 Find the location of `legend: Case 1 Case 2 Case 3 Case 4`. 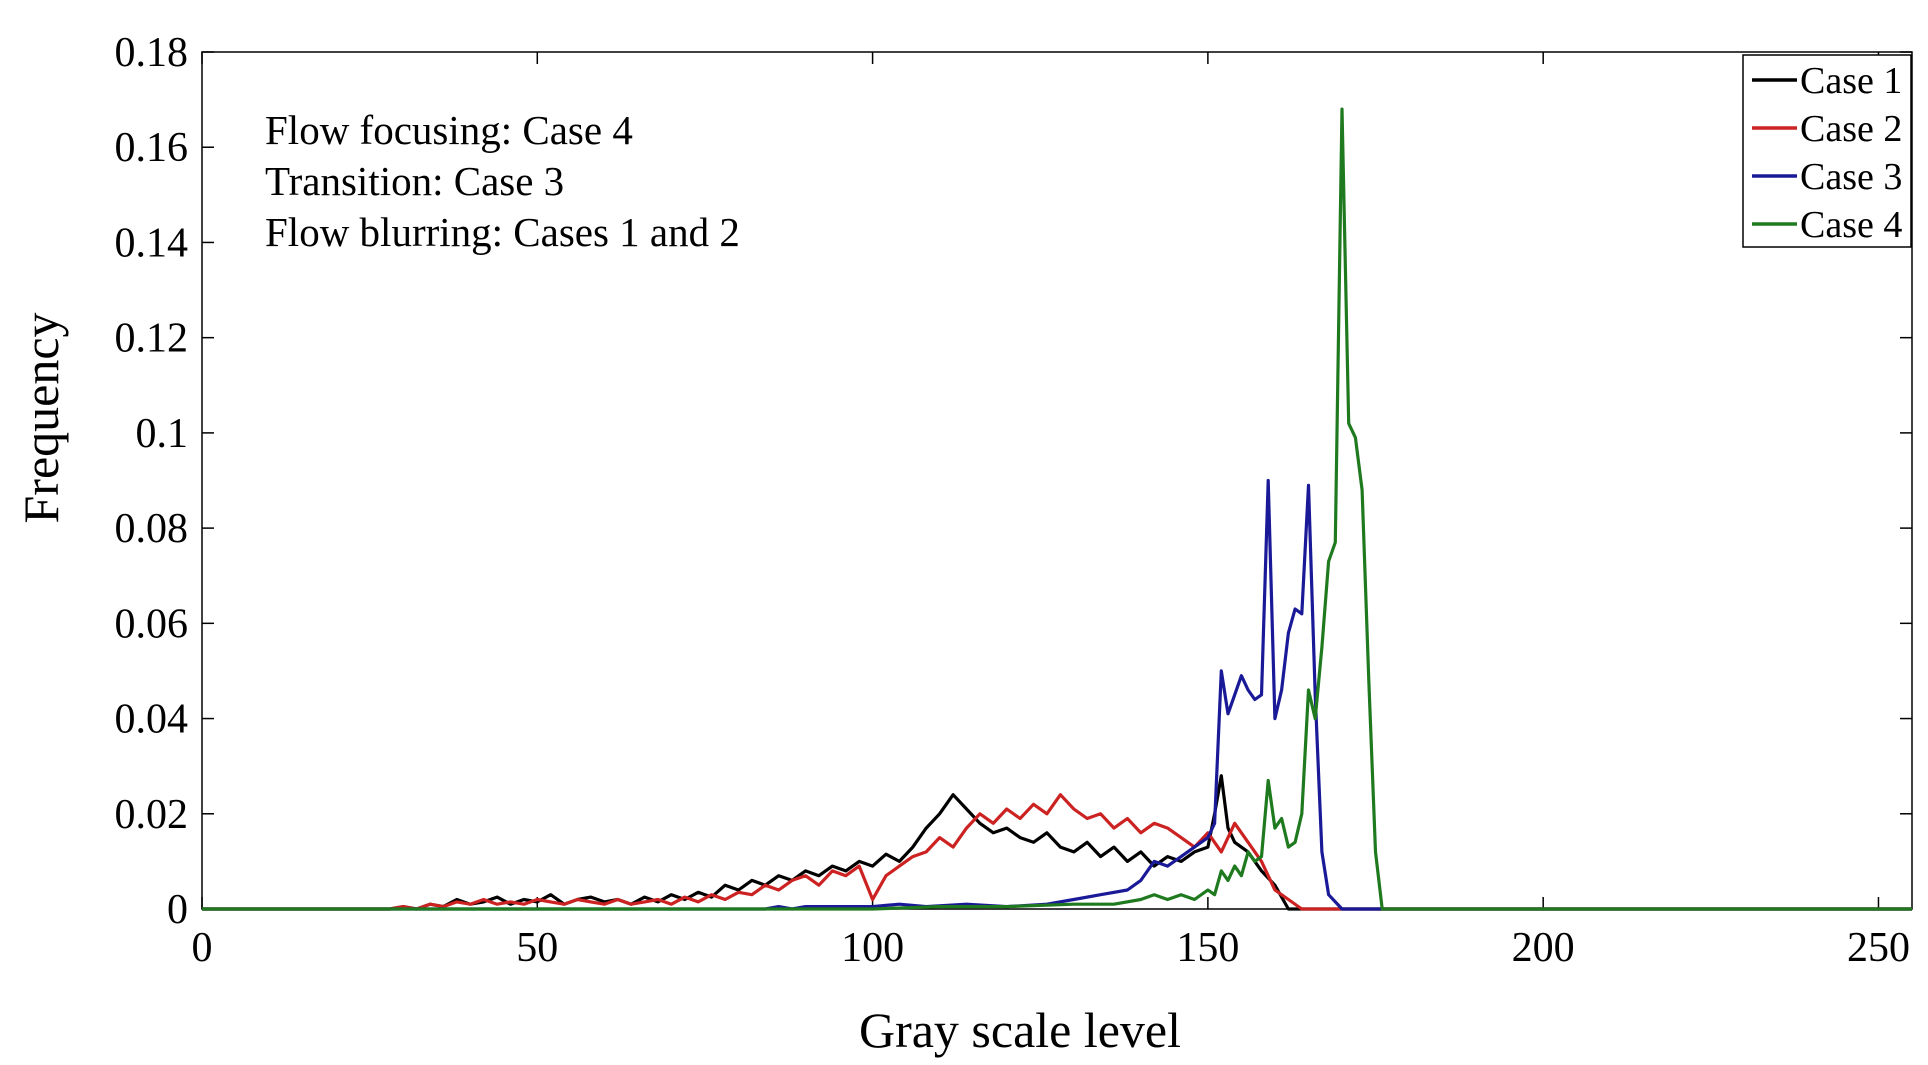

legend: Case 1 Case 2 Case 3 Case 4 is located at coordinates (1827, 151).